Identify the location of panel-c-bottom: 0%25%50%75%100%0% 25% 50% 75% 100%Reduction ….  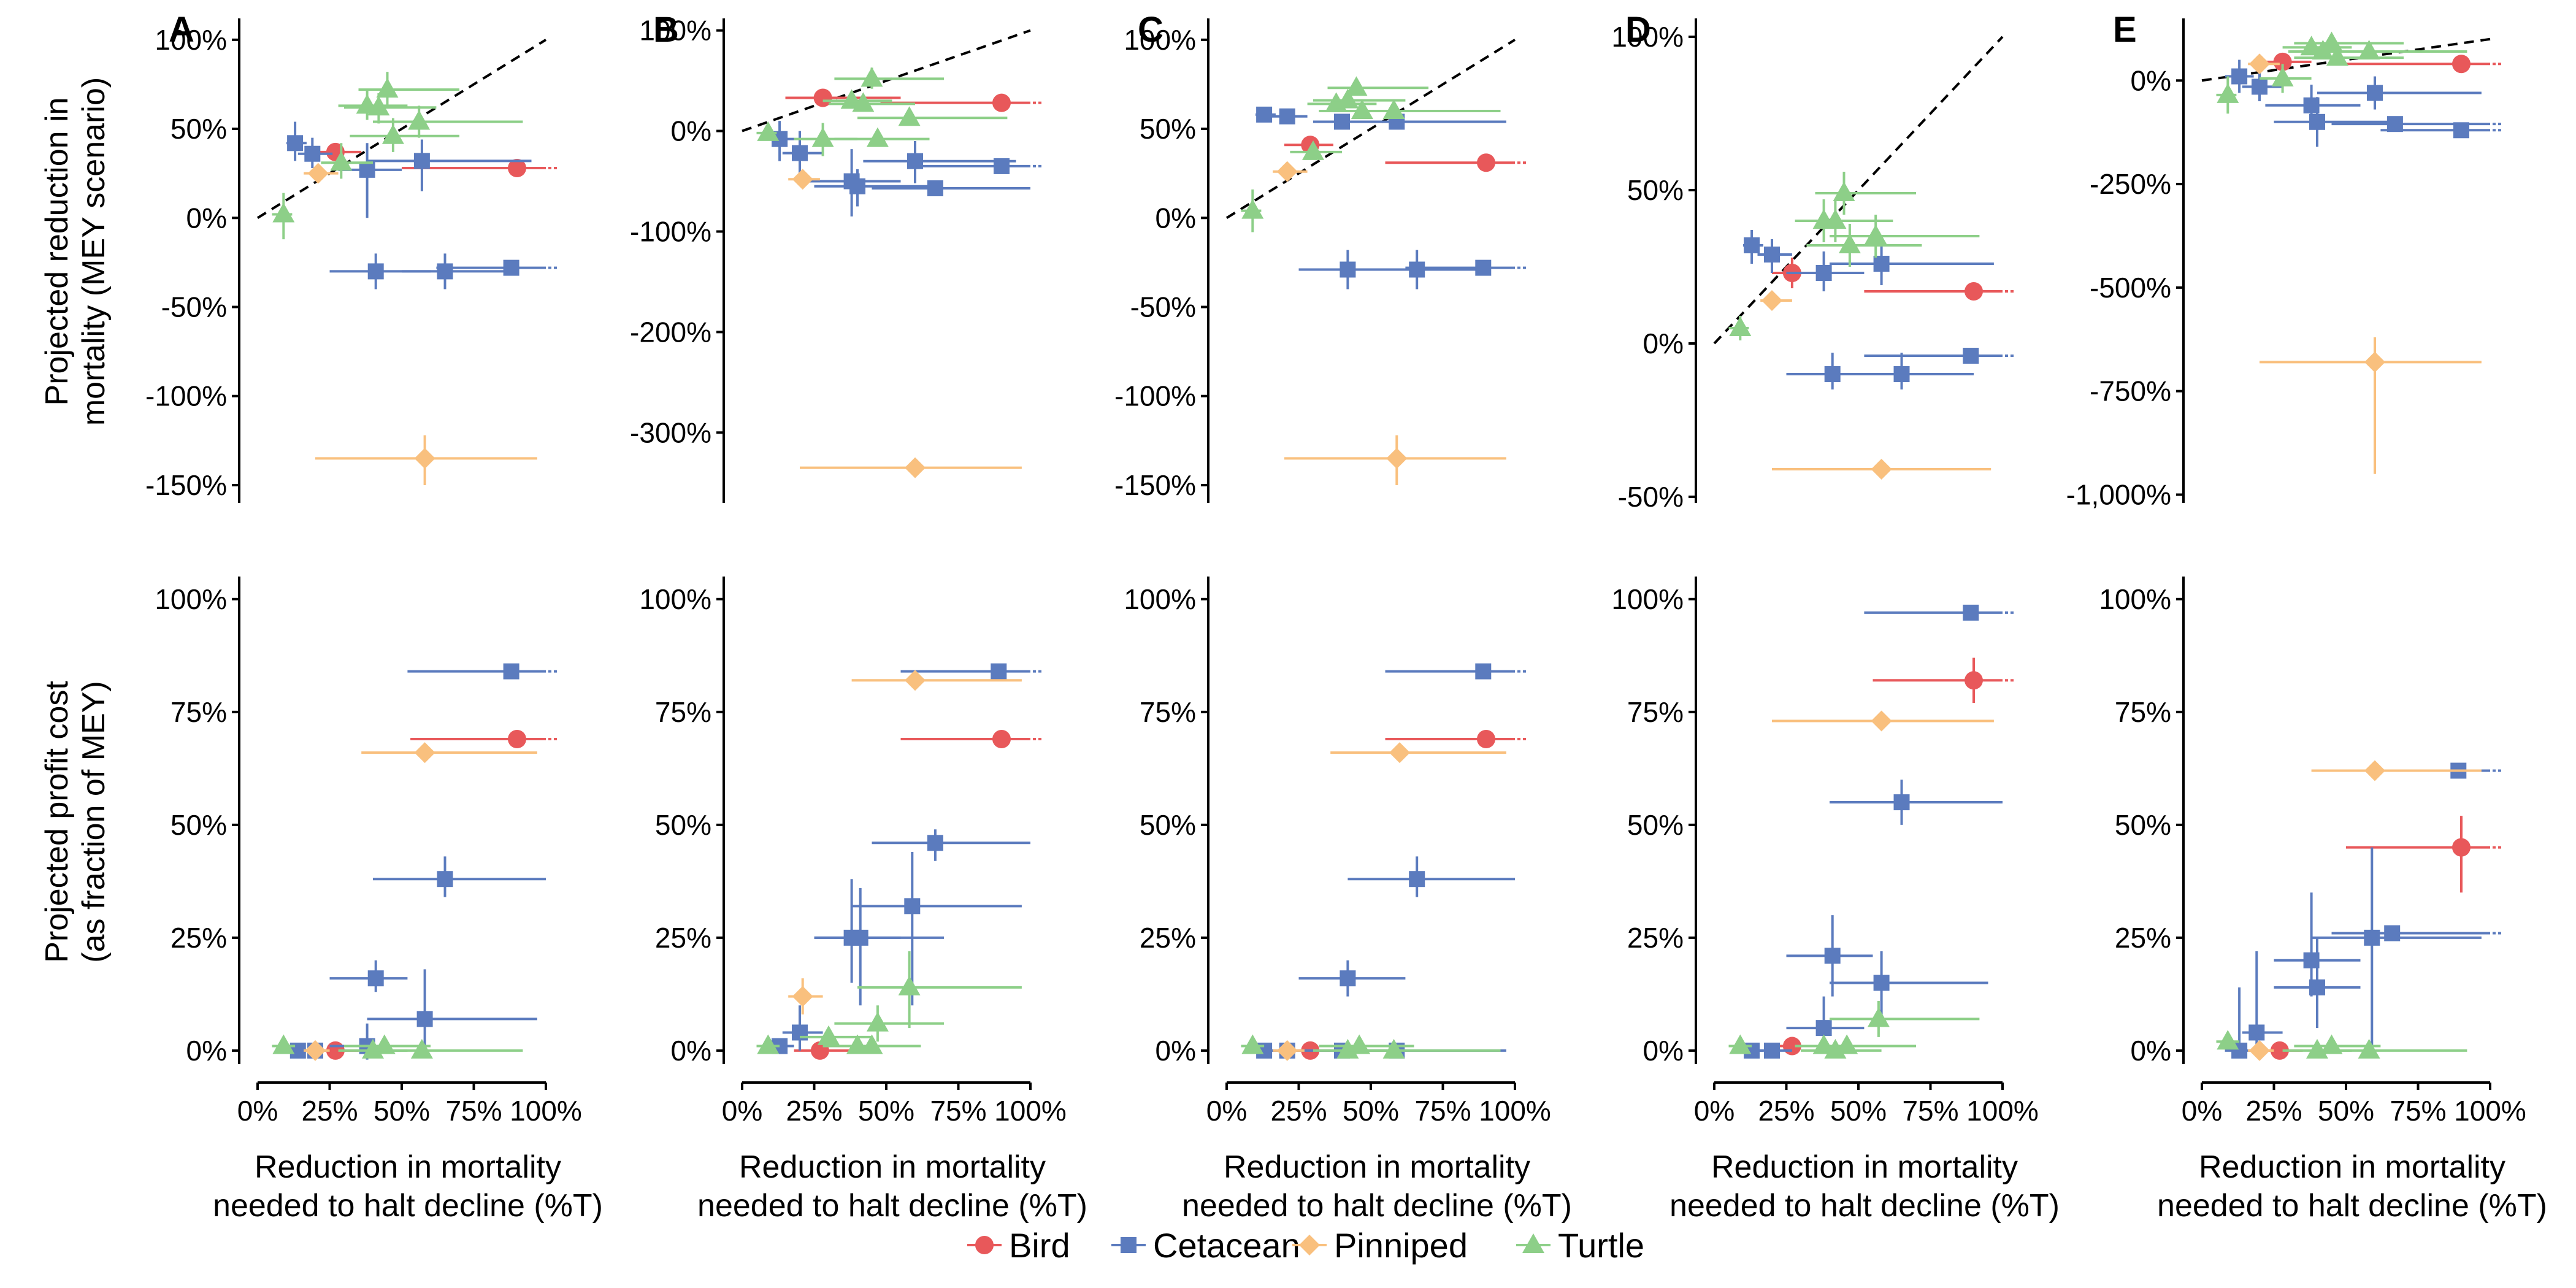
(1348, 900).